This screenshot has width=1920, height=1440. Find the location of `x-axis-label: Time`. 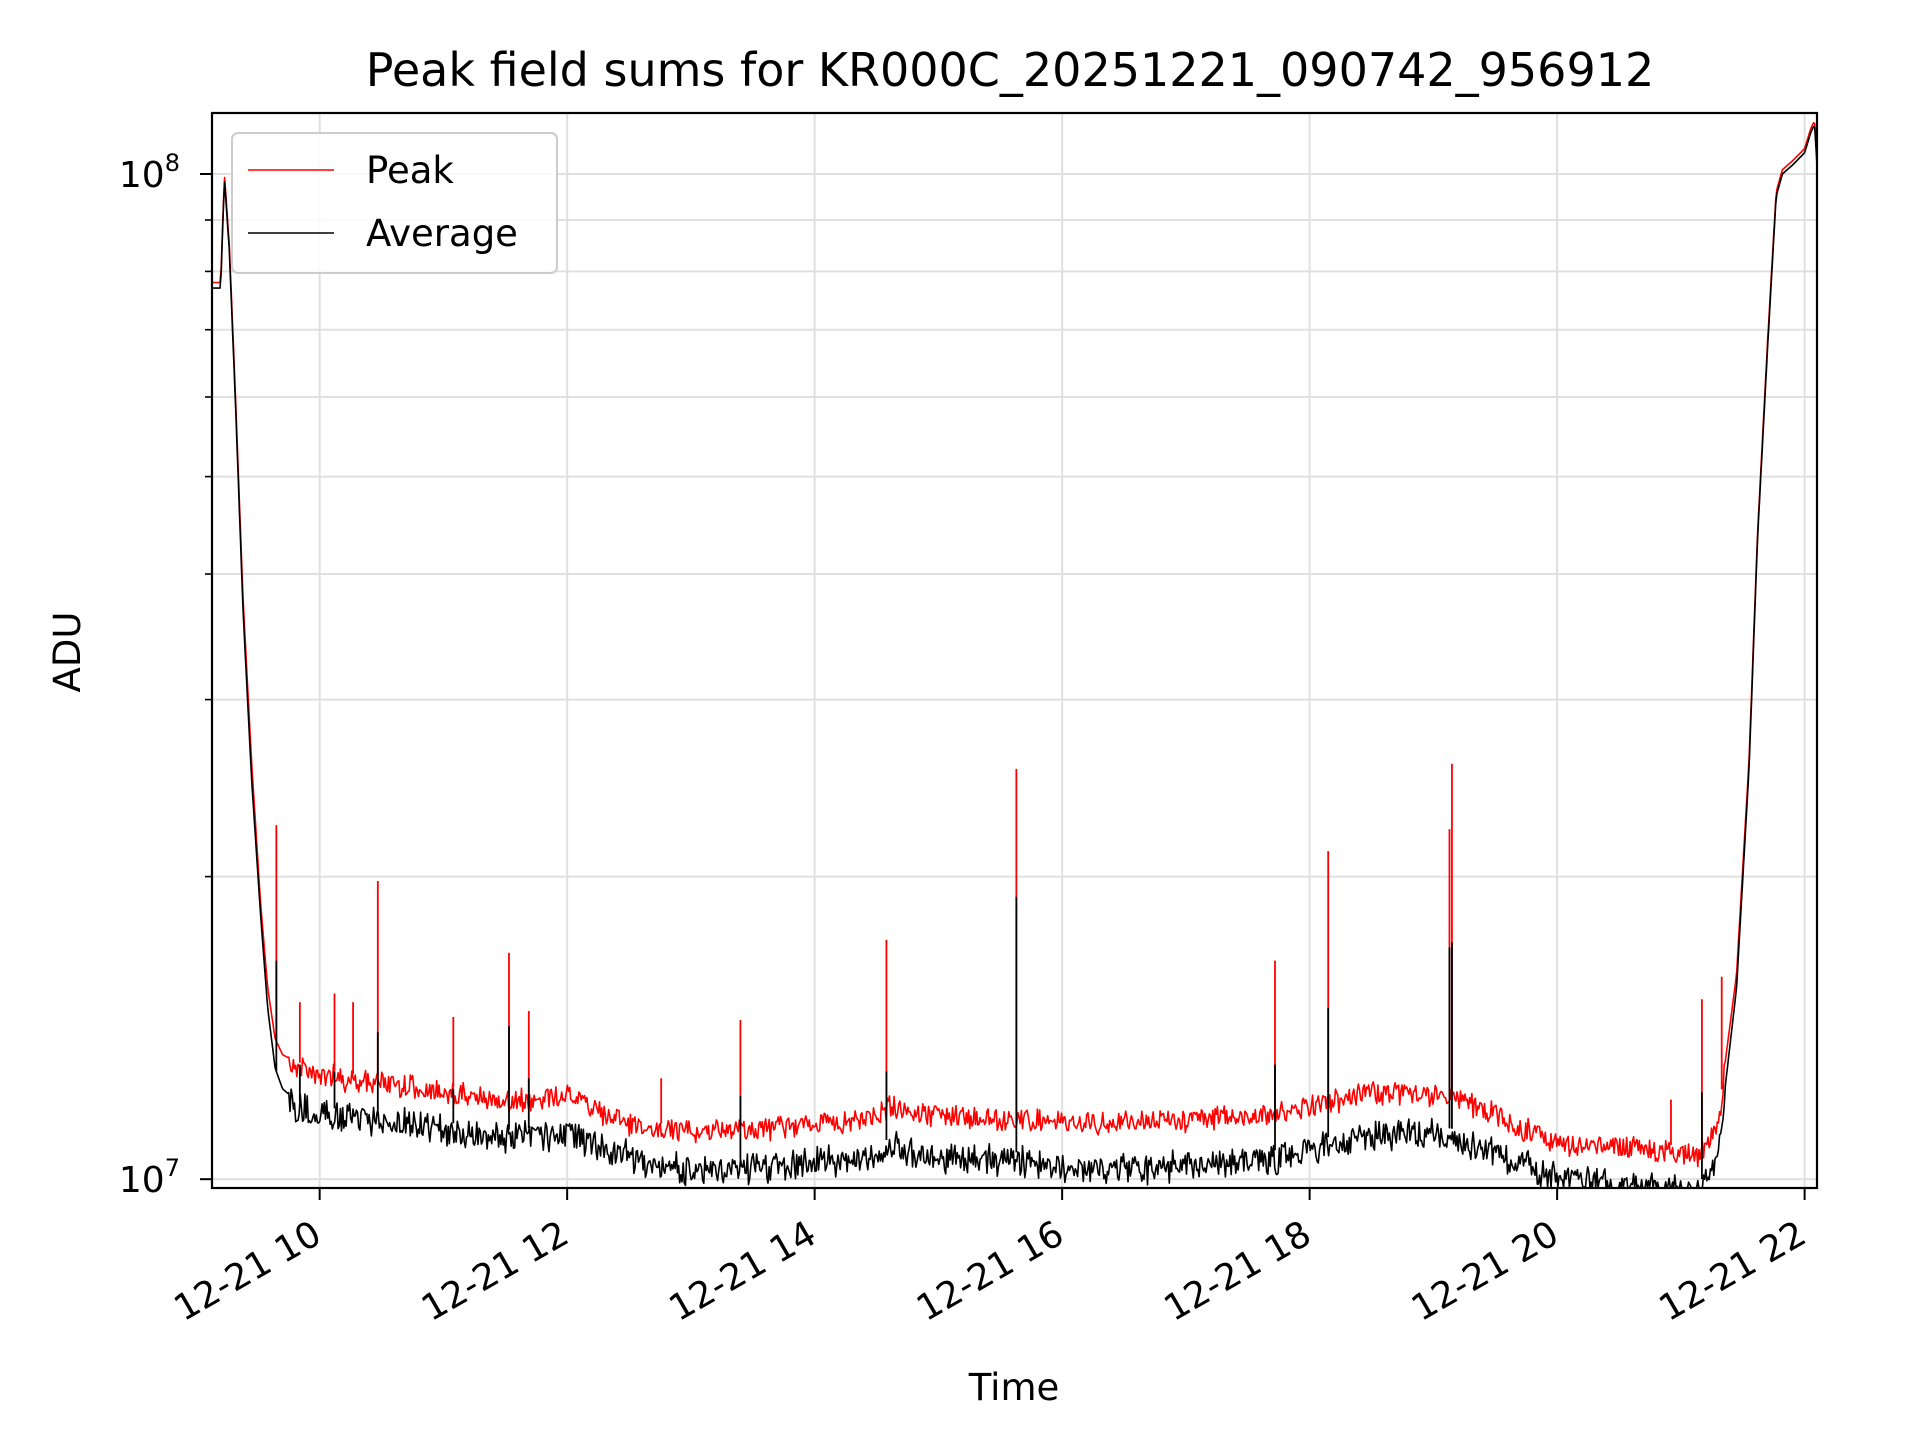

x-axis-label: Time is located at coordinates (1014, 1387).